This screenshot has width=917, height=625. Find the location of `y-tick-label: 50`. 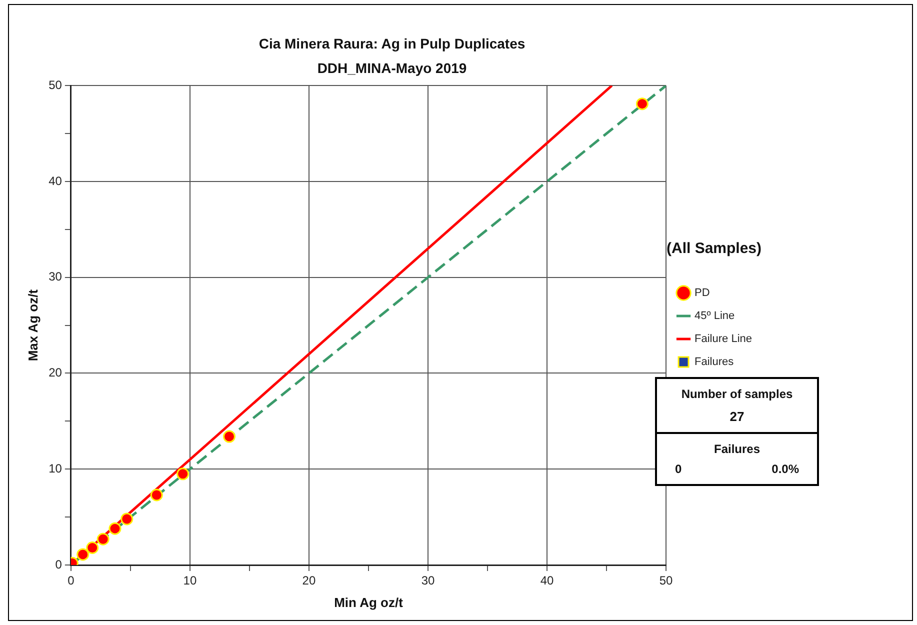

y-tick-label: 50 is located at coordinates (55, 85).